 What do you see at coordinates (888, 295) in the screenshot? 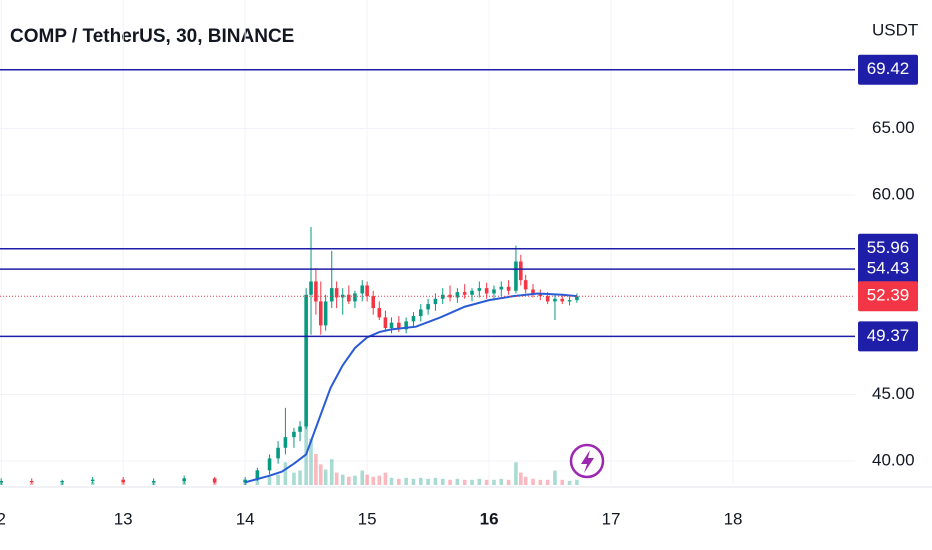
I see `last-price-label: 52.39` at bounding box center [888, 295].